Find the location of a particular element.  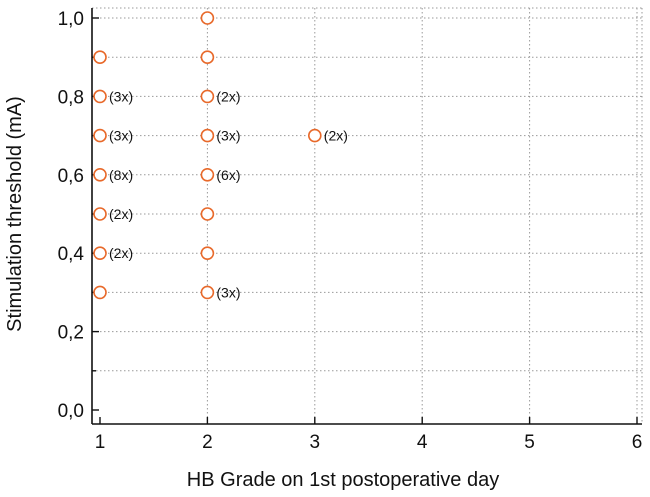

data-label: (6x) is located at coordinates (228, 175).